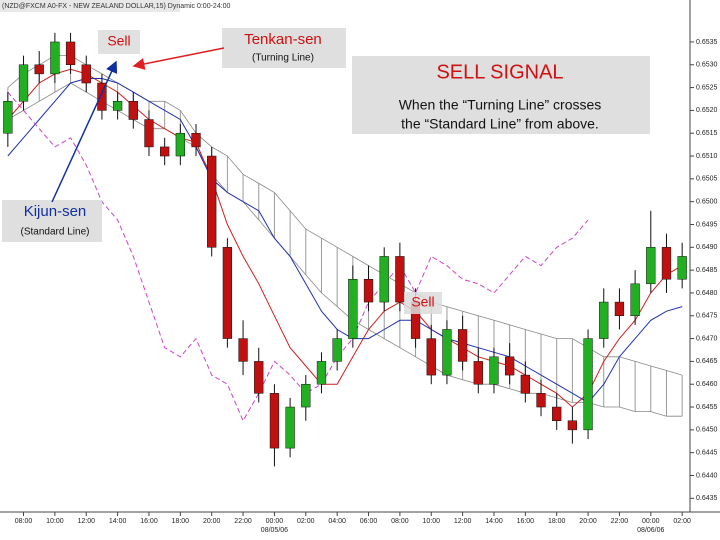  Describe the element at coordinates (707, 293) in the screenshot. I see `y-tick-label: 0.6480` at that location.